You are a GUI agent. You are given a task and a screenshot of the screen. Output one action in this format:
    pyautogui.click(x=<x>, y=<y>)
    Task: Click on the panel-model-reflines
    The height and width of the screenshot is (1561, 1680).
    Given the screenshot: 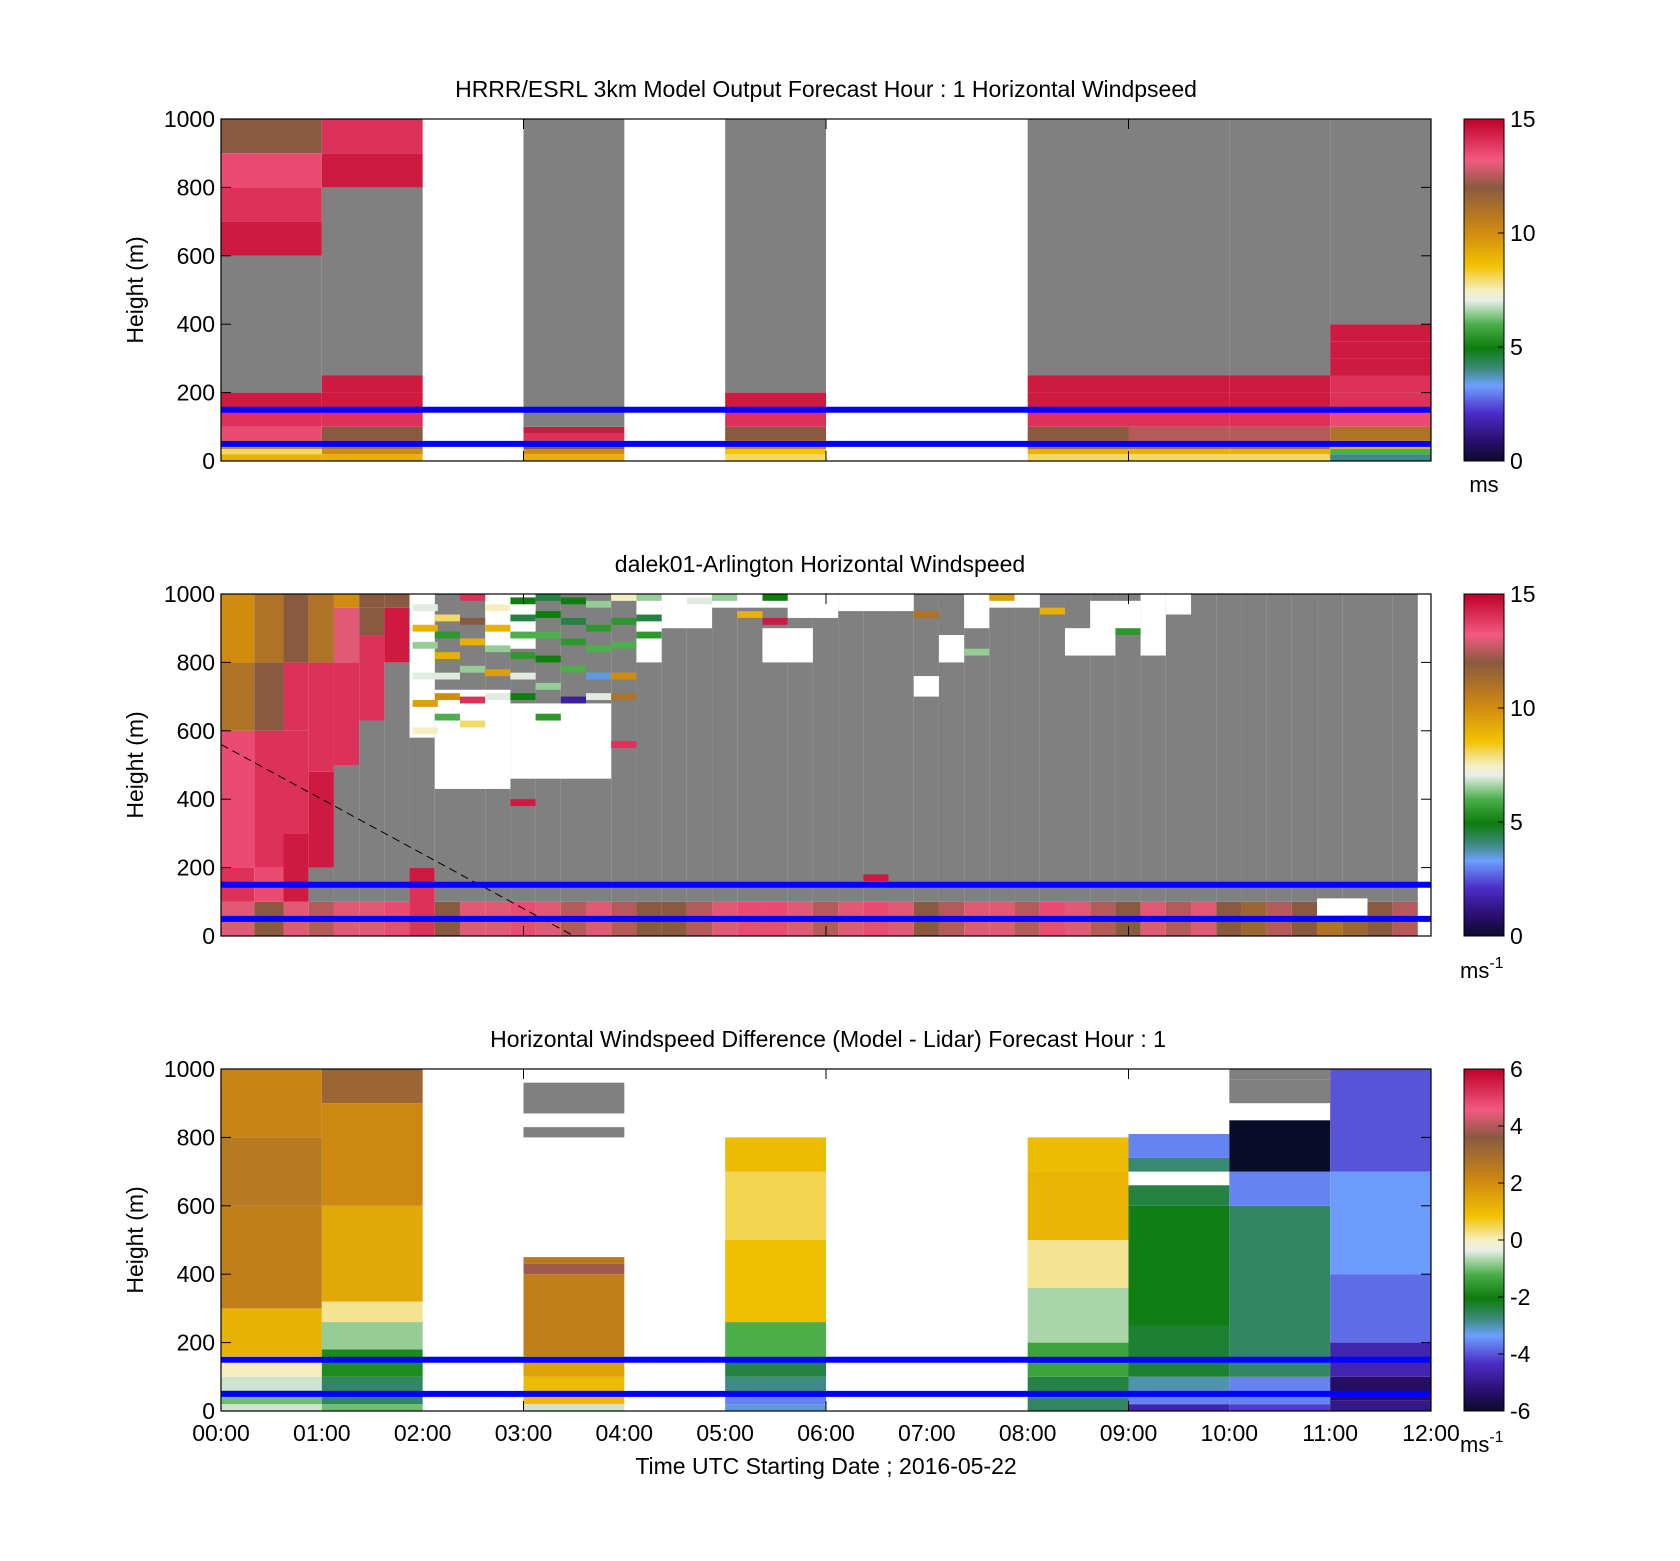 What is the action you would take?
    pyautogui.click(x=826, y=426)
    